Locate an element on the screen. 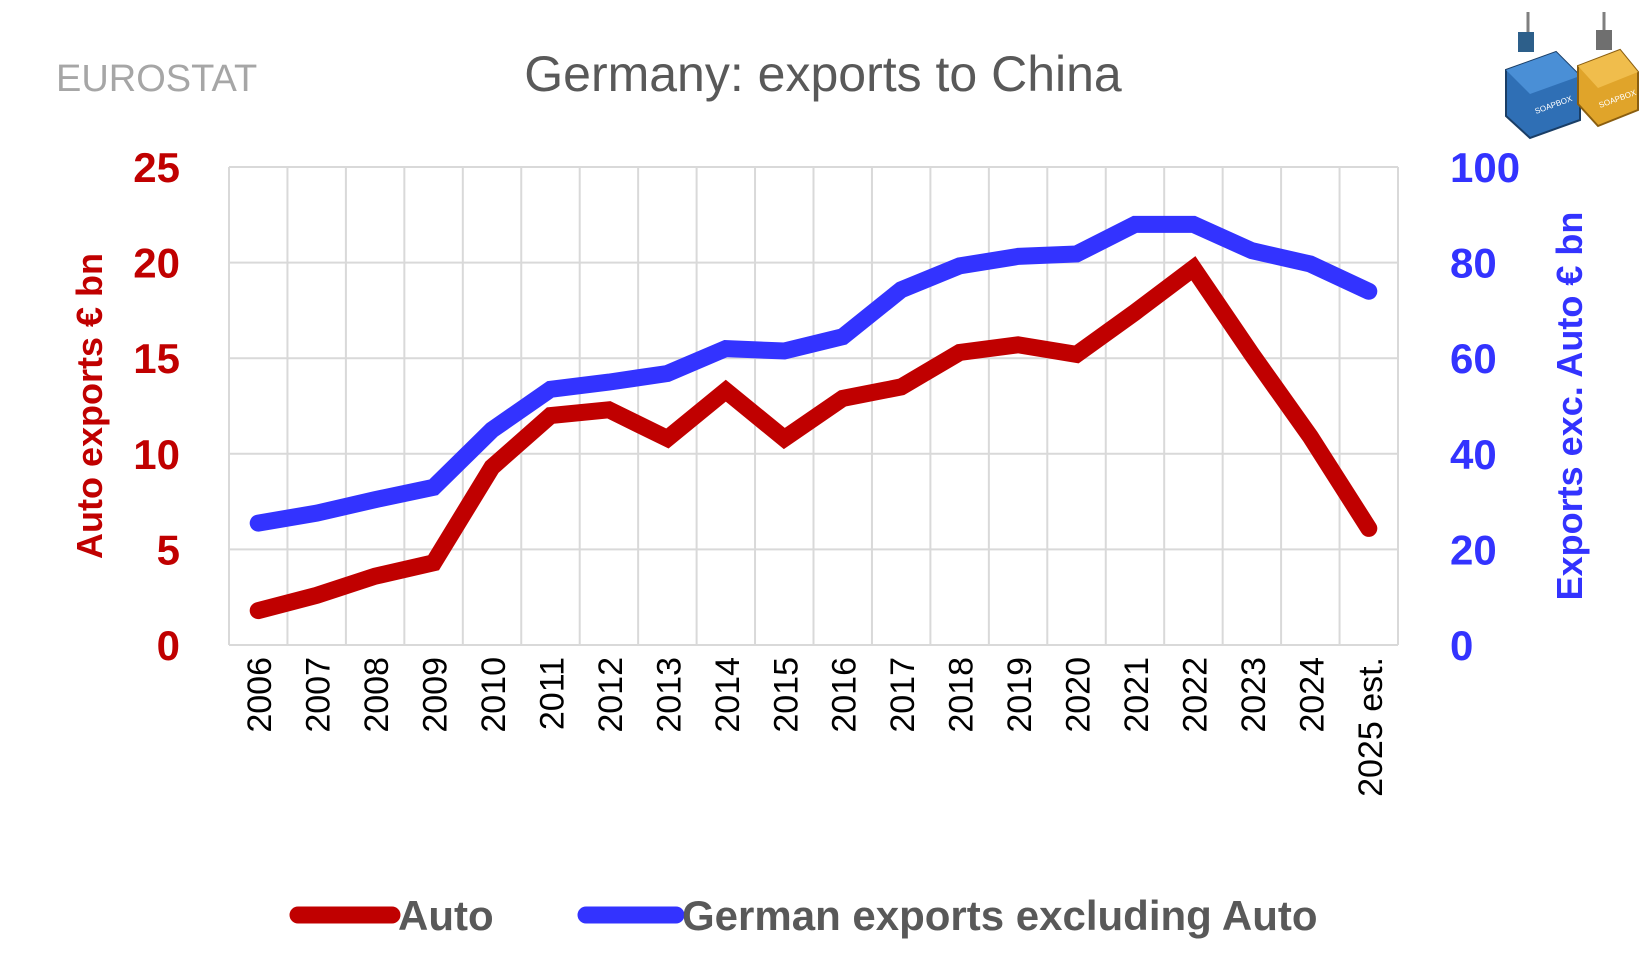  y-right-tick-label: 40 is located at coordinates (1473, 454).